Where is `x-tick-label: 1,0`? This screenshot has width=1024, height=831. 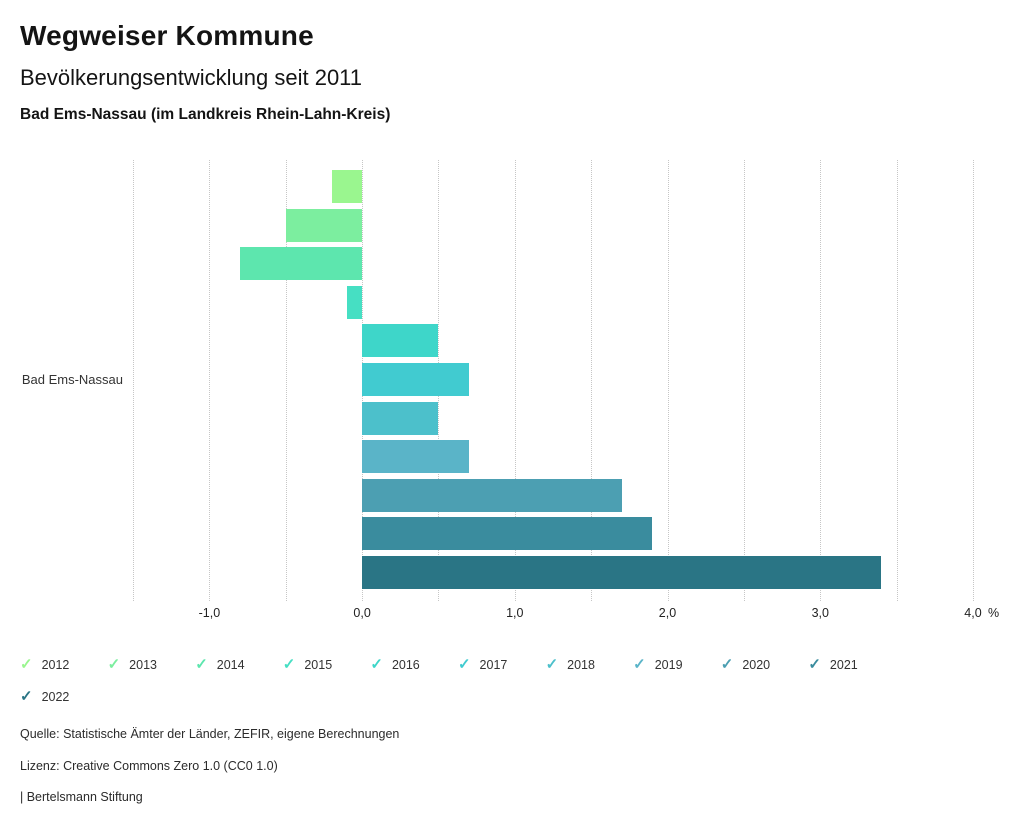 x-tick-label: 1,0 is located at coordinates (515, 613).